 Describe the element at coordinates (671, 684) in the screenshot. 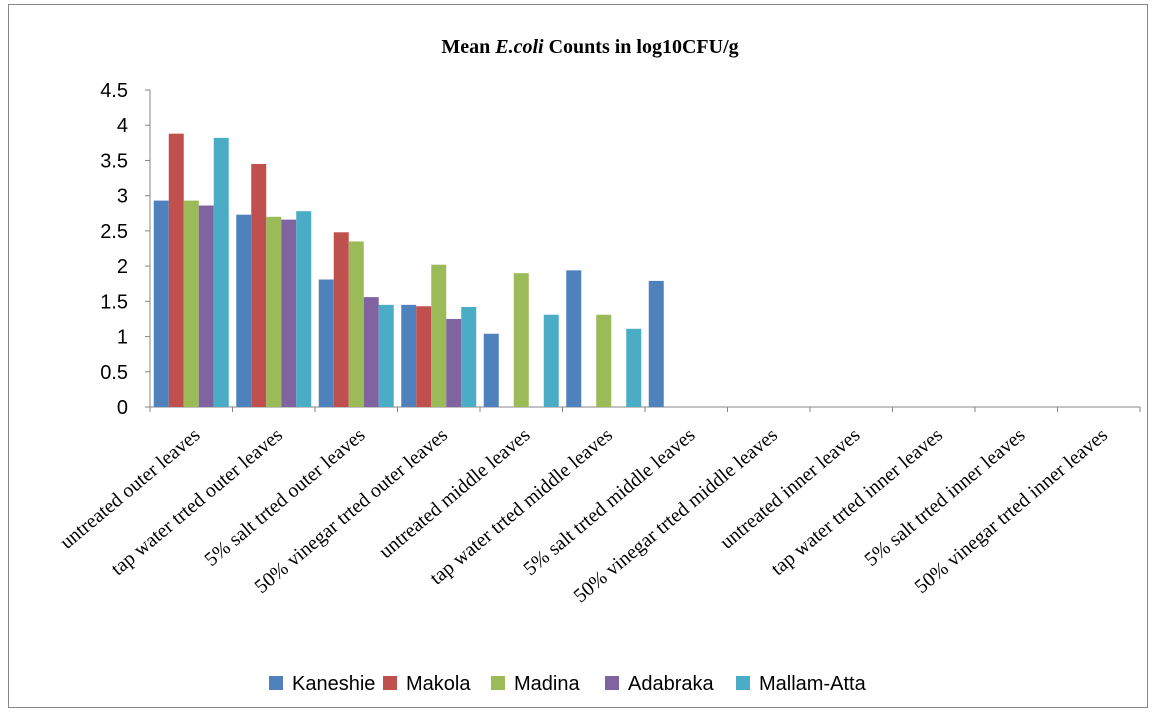

I see `legend-label: Adabraka` at that location.